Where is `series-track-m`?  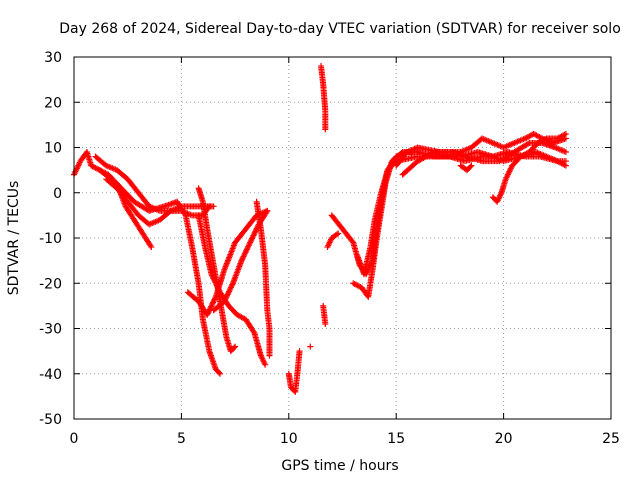
series-track-m is located at coordinates (310, 346).